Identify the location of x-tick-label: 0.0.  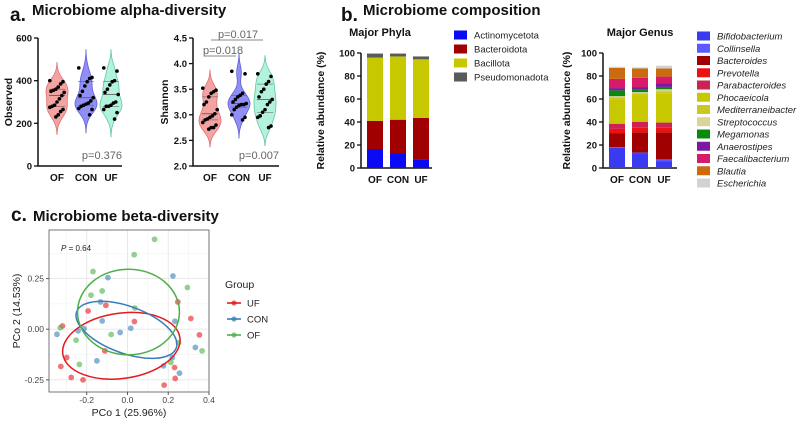
(128, 400).